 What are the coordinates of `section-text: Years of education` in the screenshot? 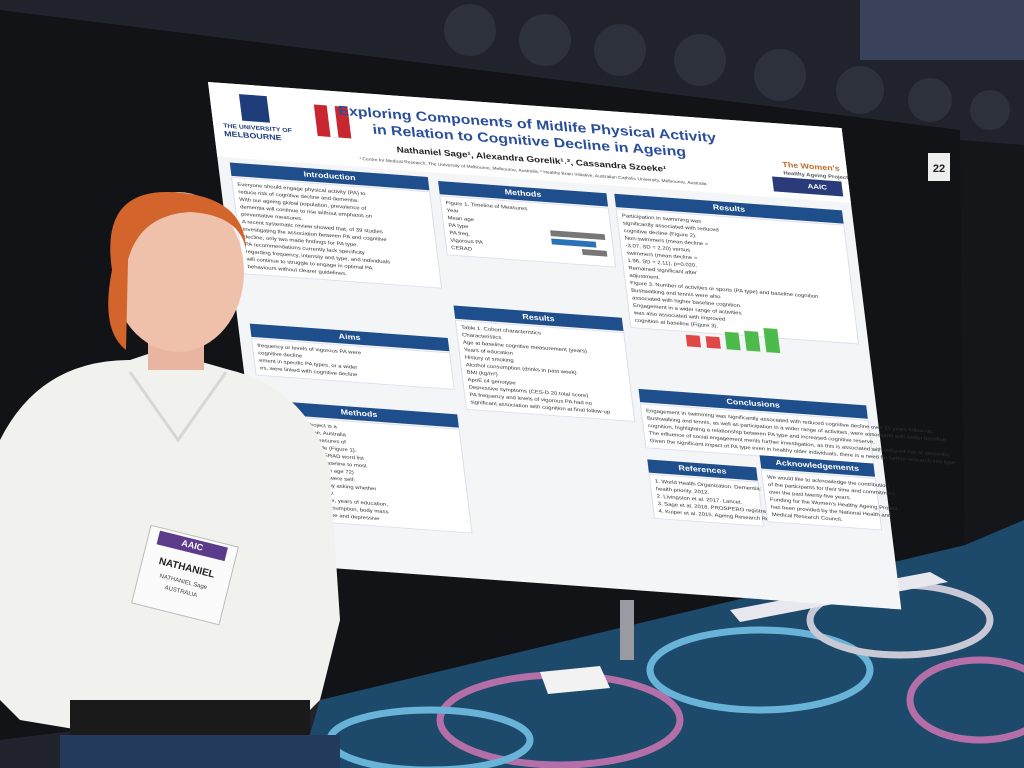 It's located at (489, 352).